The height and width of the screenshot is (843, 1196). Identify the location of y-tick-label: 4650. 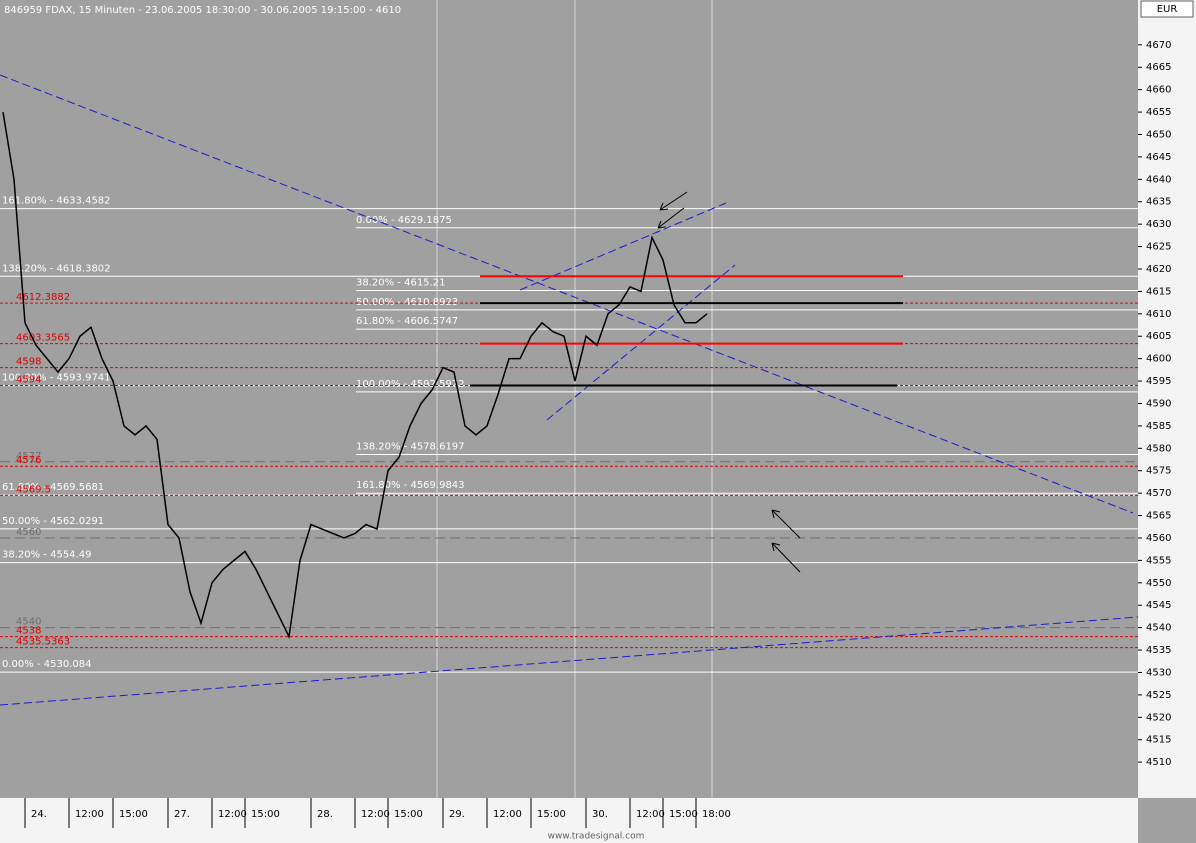
(1158, 134).